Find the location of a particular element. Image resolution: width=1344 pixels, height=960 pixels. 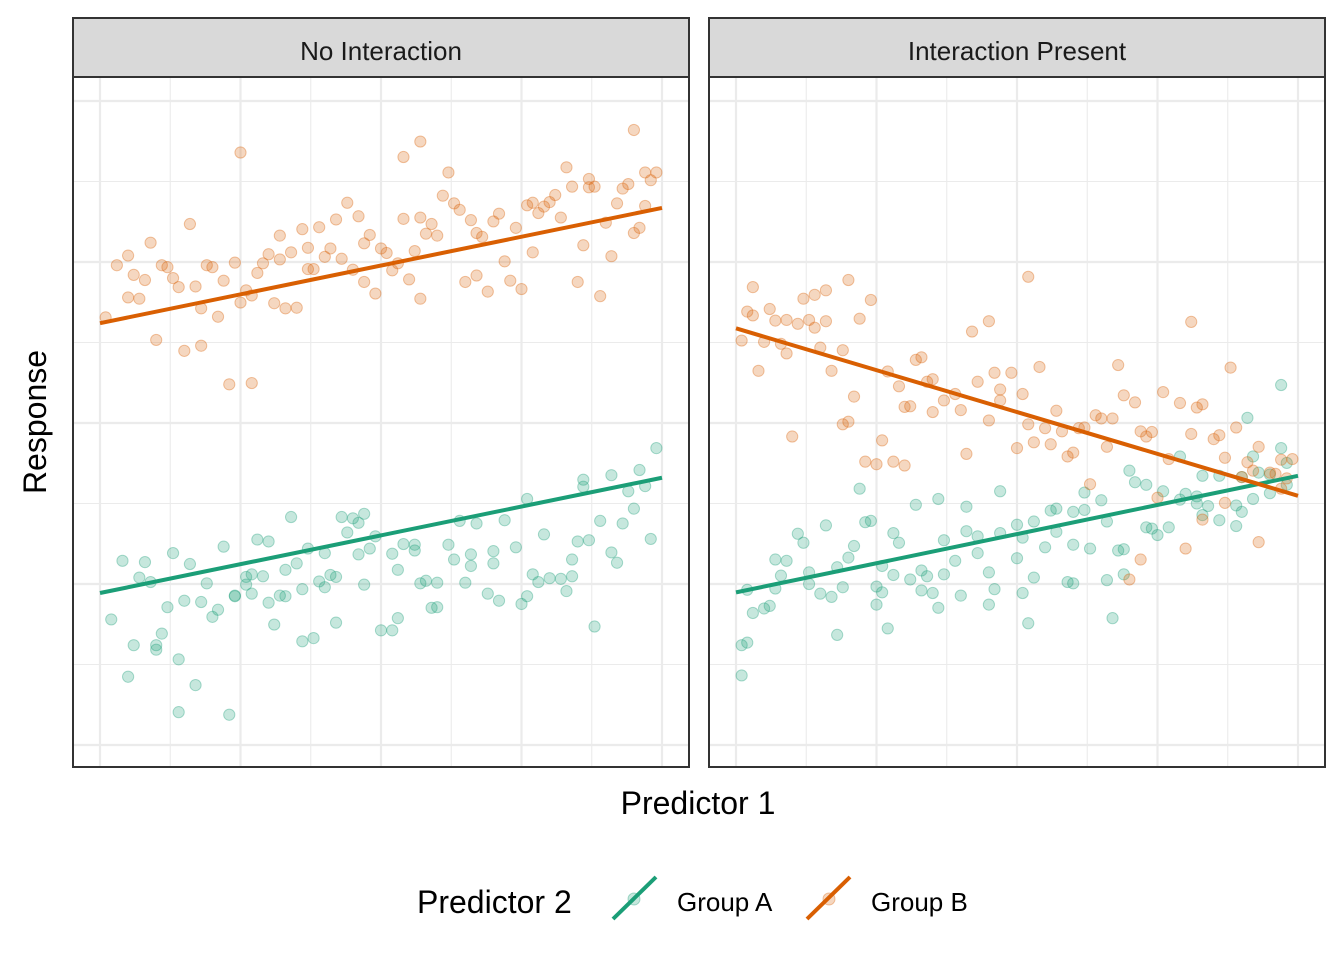

group-b-fit-line is located at coordinates (381, 265).